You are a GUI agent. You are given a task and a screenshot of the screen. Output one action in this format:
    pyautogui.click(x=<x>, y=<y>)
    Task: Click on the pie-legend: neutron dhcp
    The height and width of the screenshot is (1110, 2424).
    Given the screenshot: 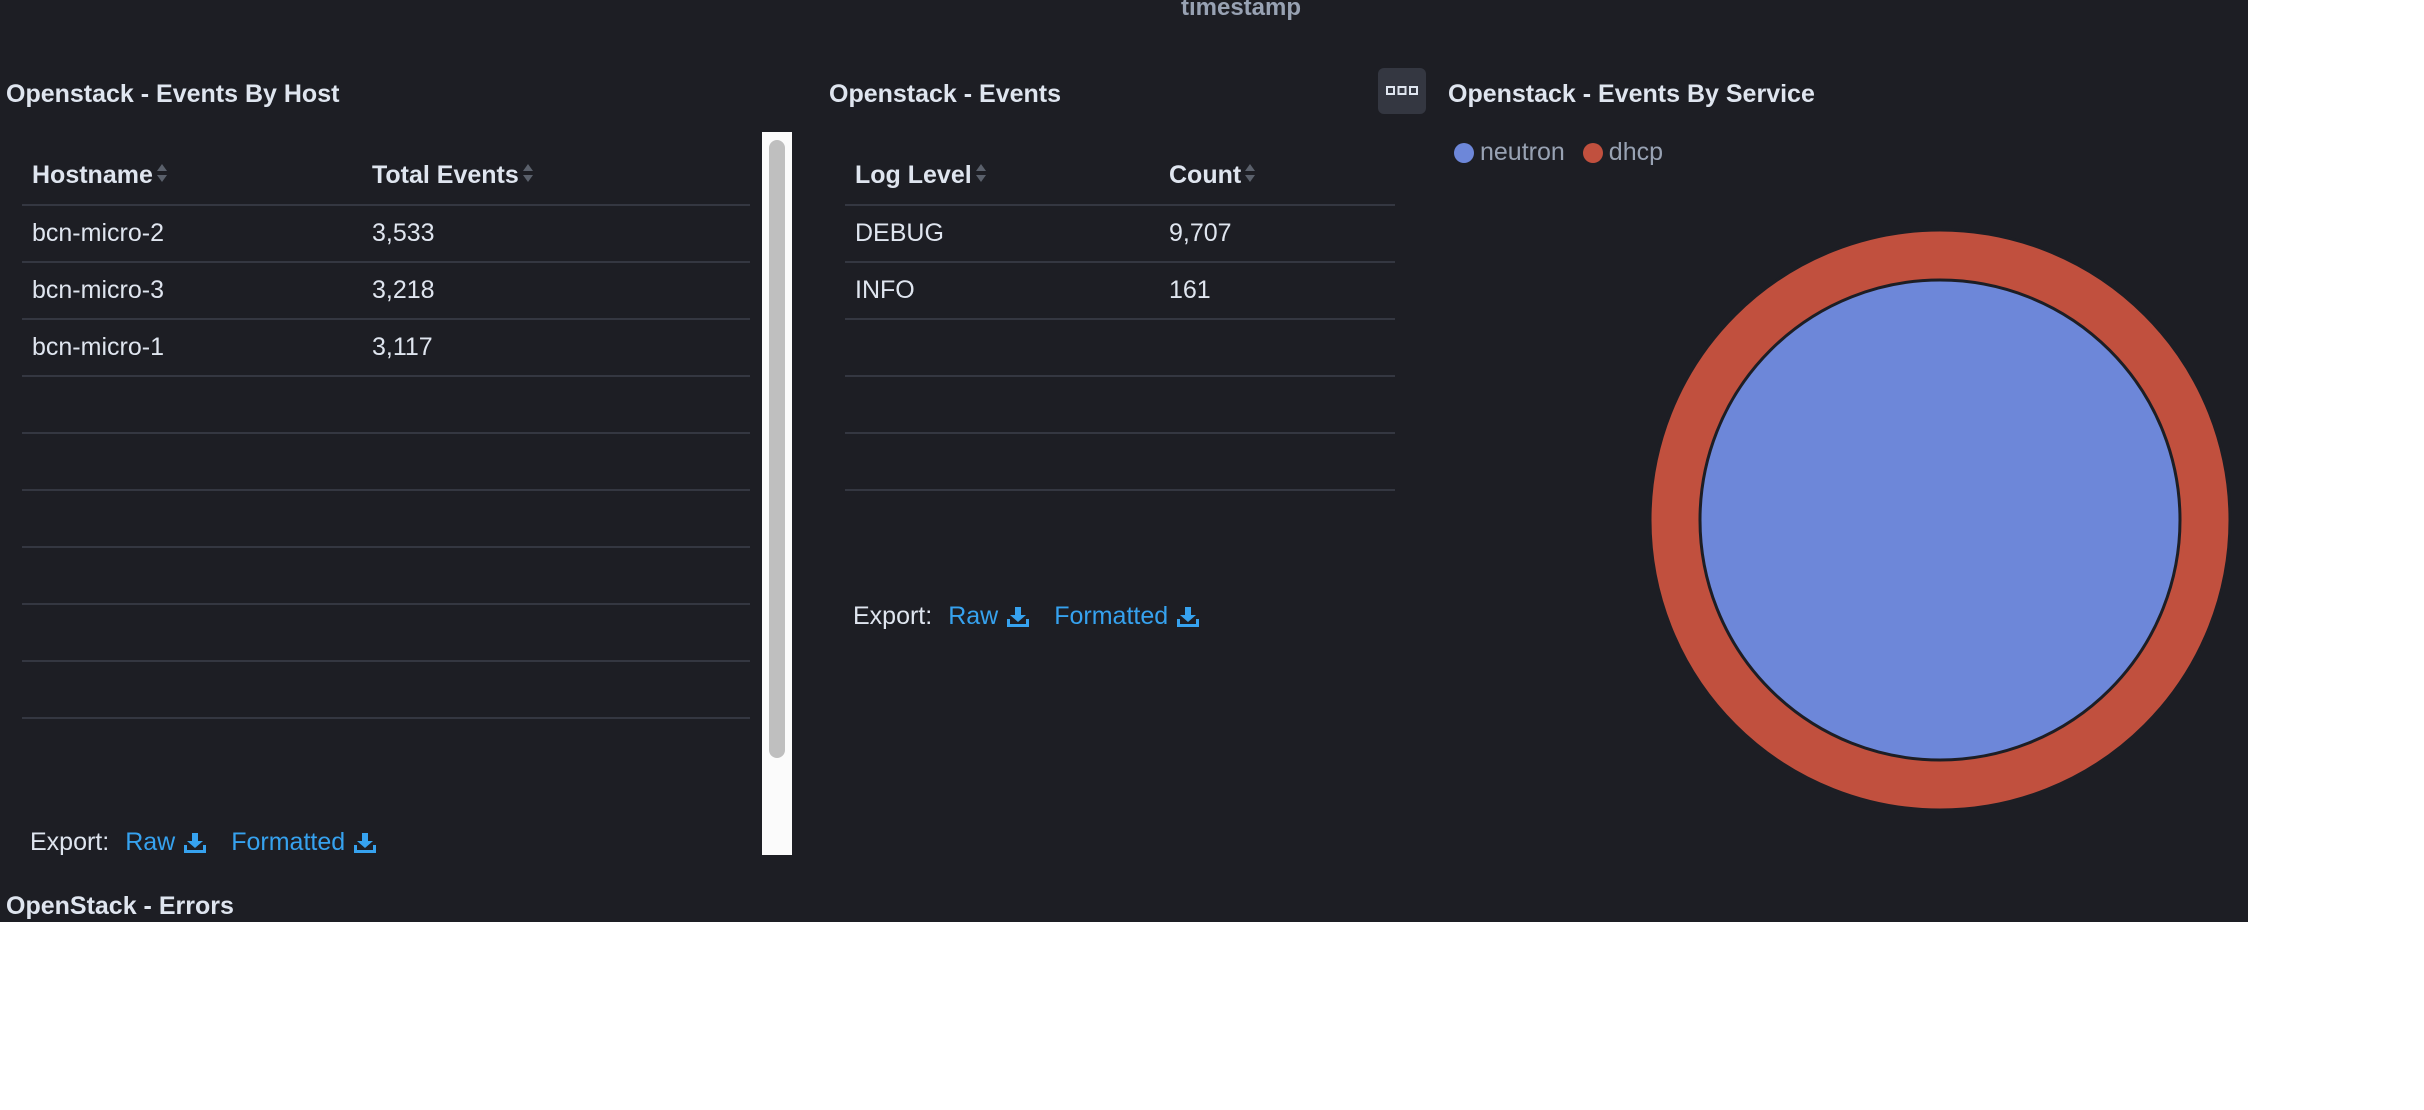 What is the action you would take?
    pyautogui.click(x=1558, y=152)
    